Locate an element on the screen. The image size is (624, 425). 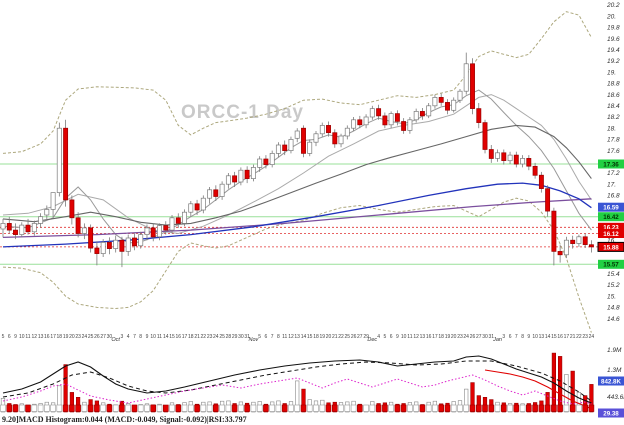
price-tick-label: 18.2 is located at coordinates (613, 117).